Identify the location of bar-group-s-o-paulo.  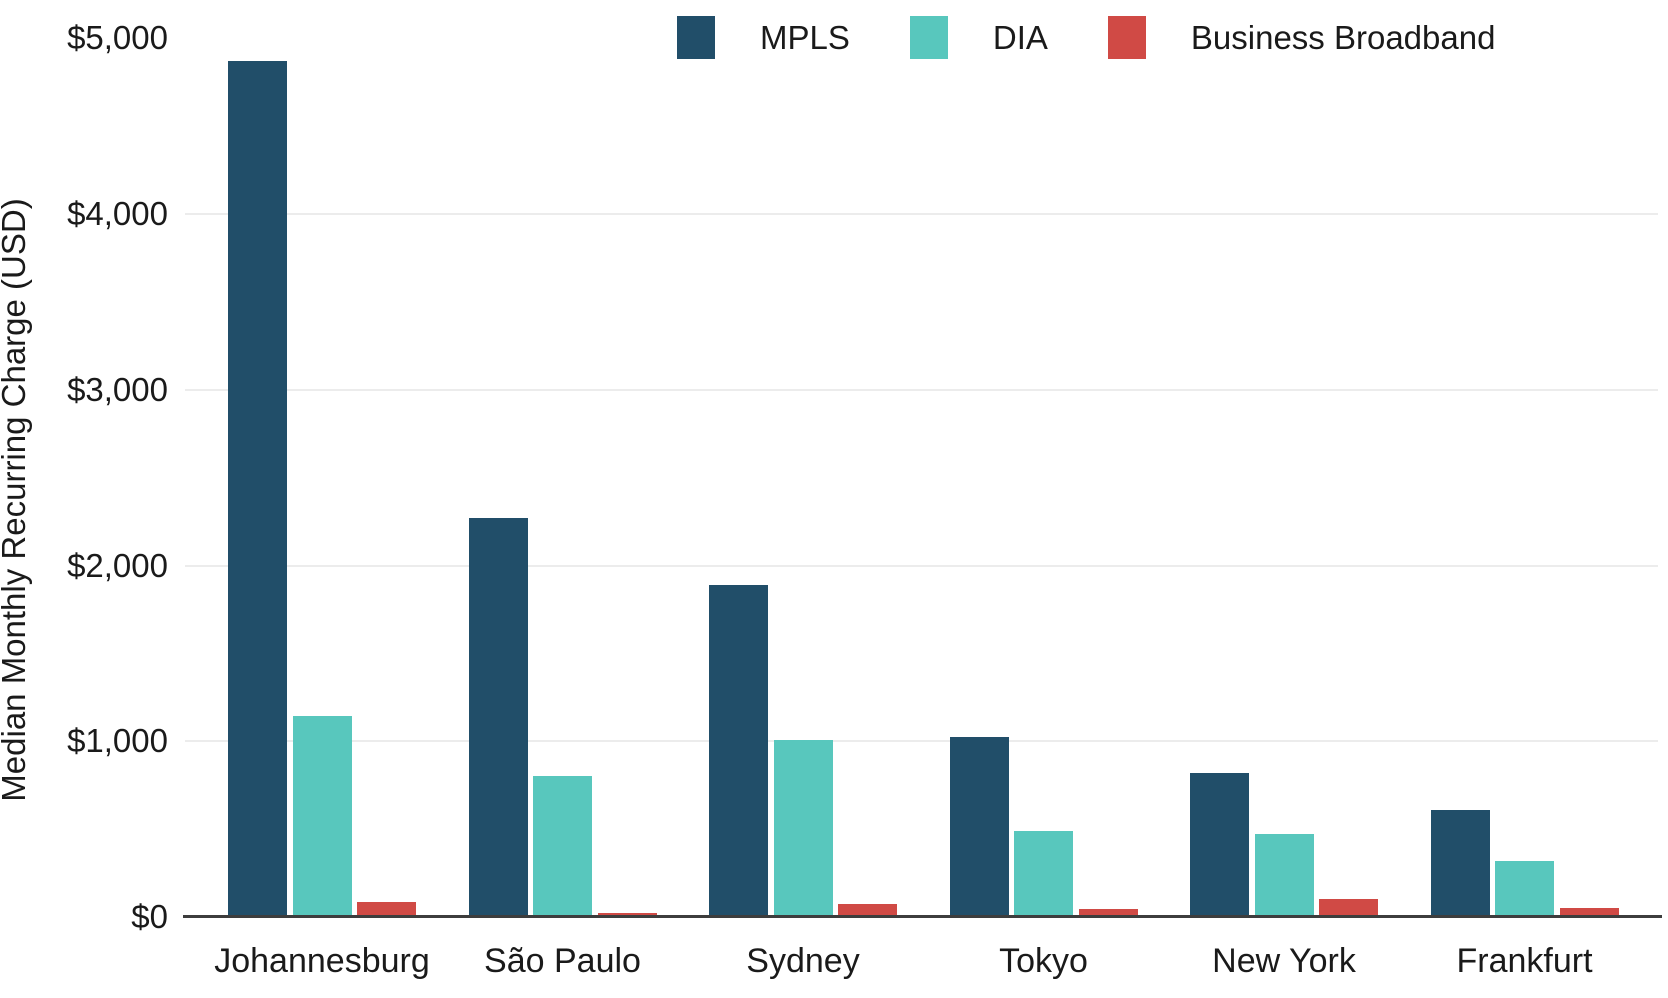
(562, 458).